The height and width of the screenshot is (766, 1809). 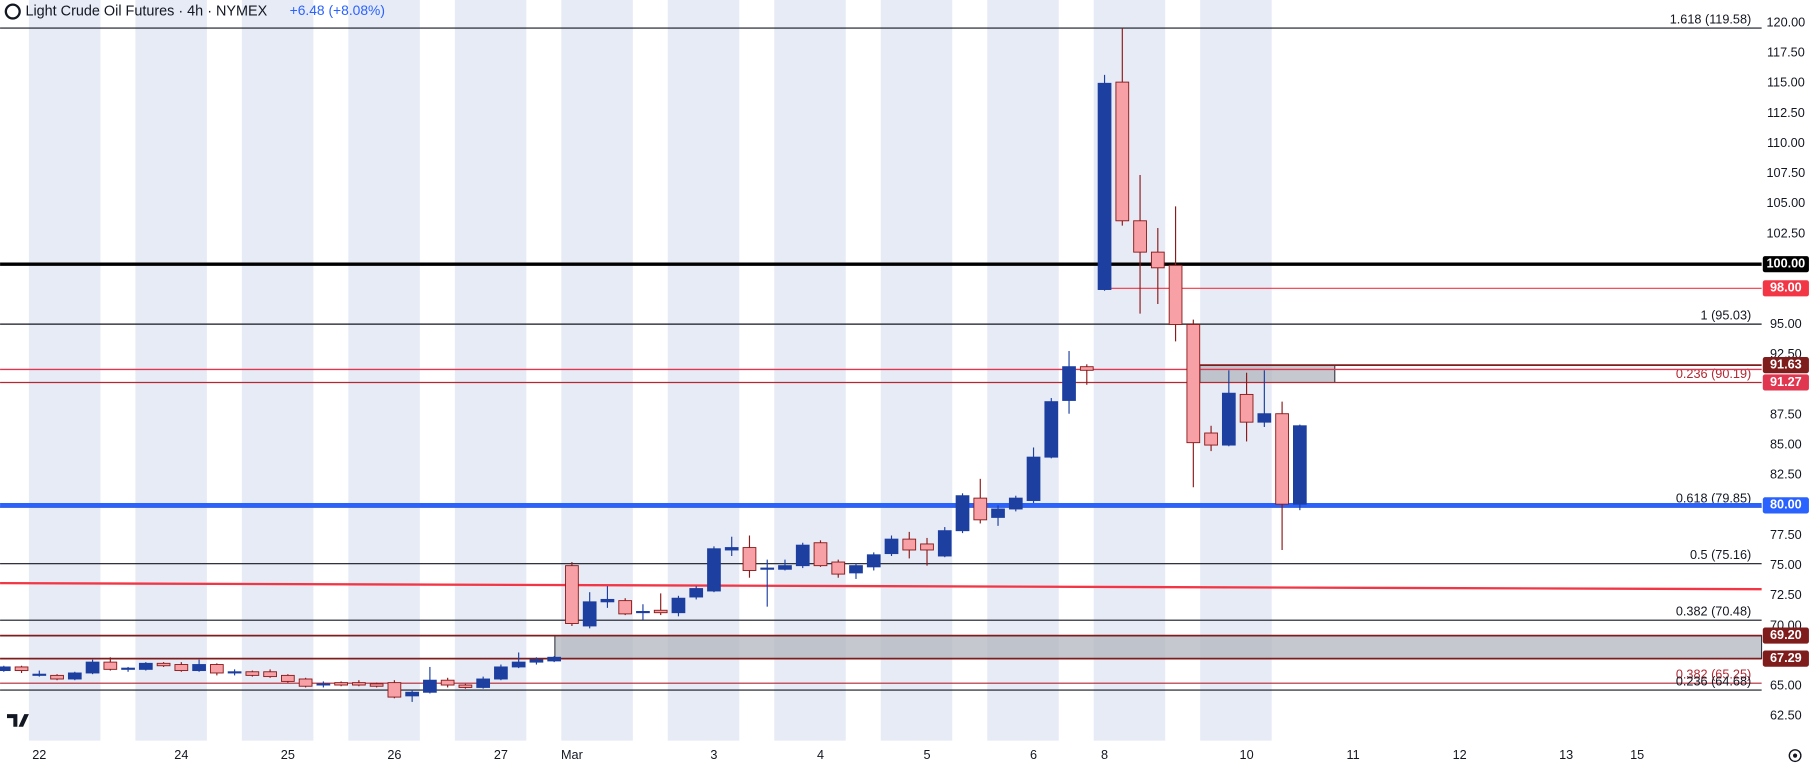 I want to click on x-tick-label: 11, so click(x=1353, y=755).